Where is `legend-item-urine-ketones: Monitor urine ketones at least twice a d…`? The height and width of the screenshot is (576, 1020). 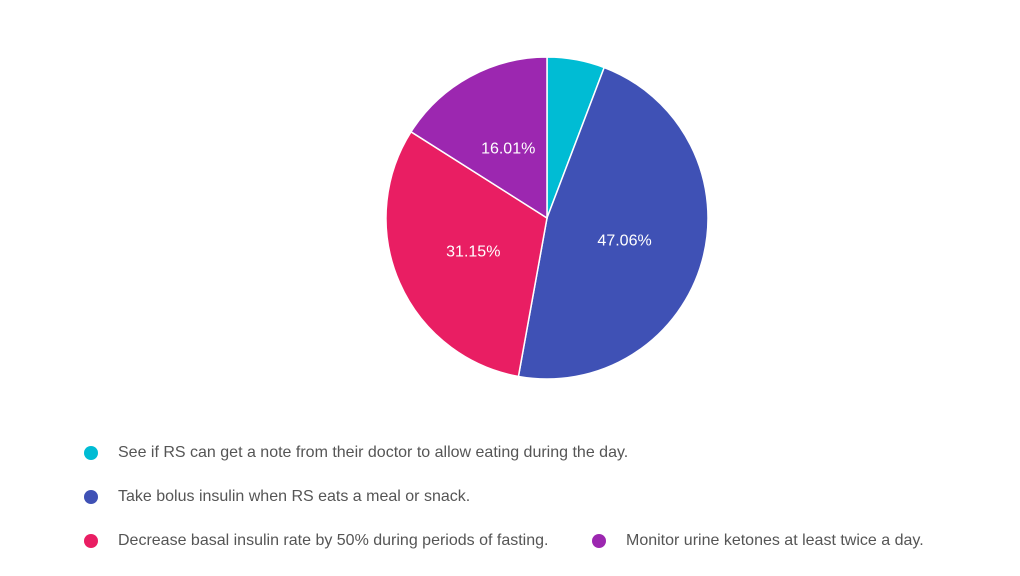
legend-item-urine-ketones: Monitor urine ketones at least twice a d… is located at coordinates (758, 541).